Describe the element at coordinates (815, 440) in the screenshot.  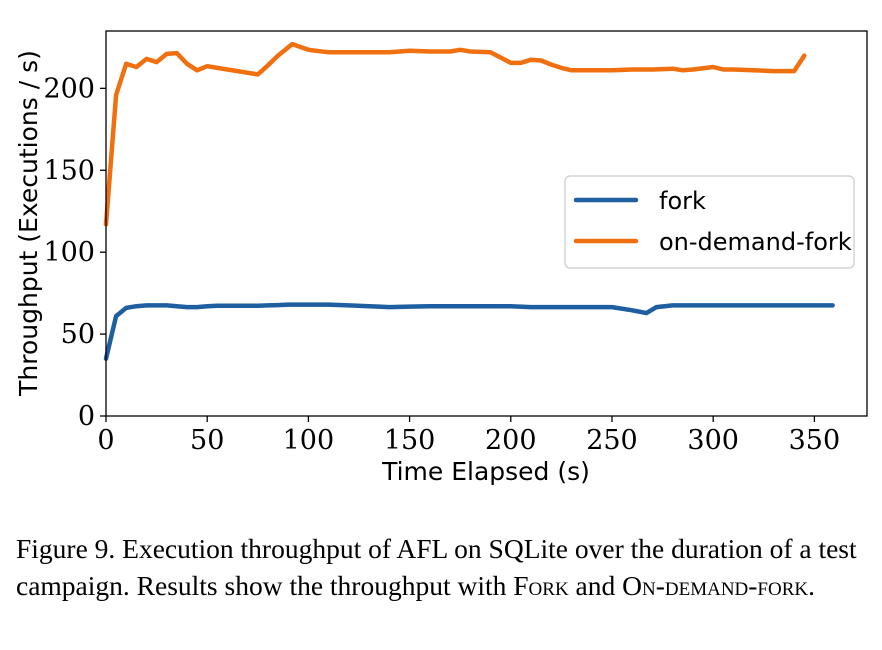
I see `x-tick-label: 350` at that location.